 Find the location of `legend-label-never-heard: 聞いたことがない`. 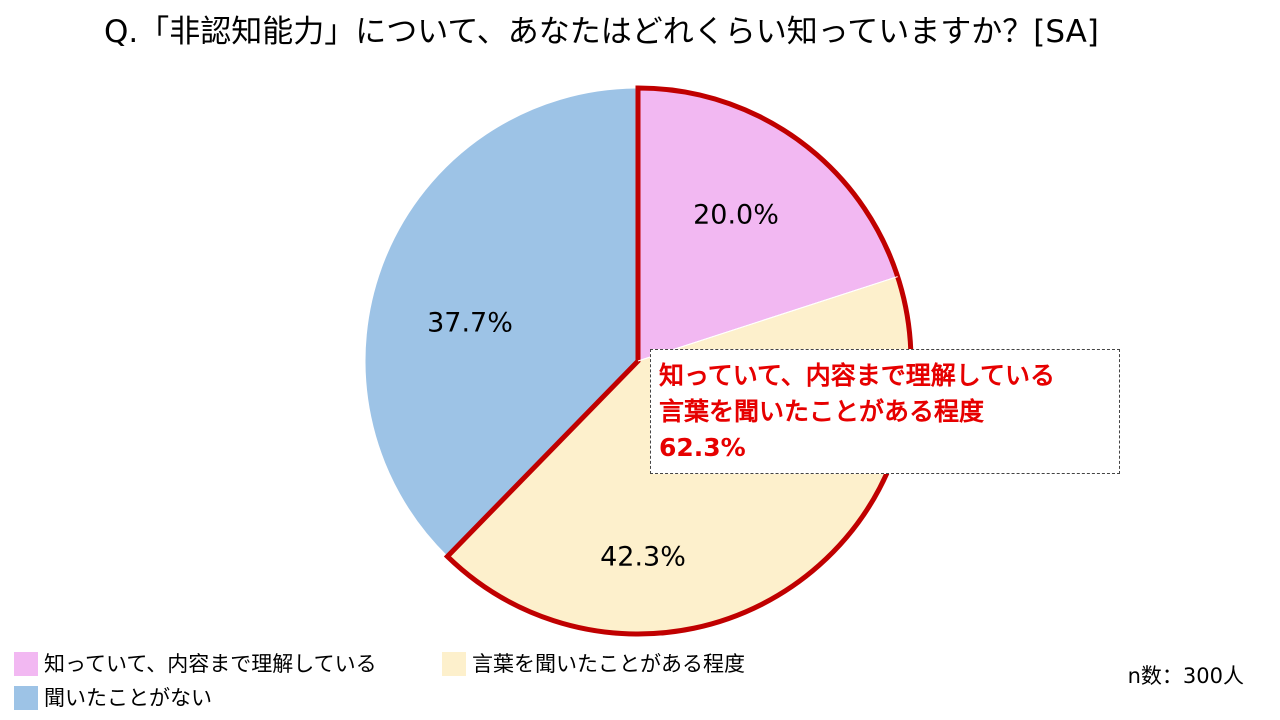

legend-label-never-heard: 聞いたことがない is located at coordinates (128, 698).